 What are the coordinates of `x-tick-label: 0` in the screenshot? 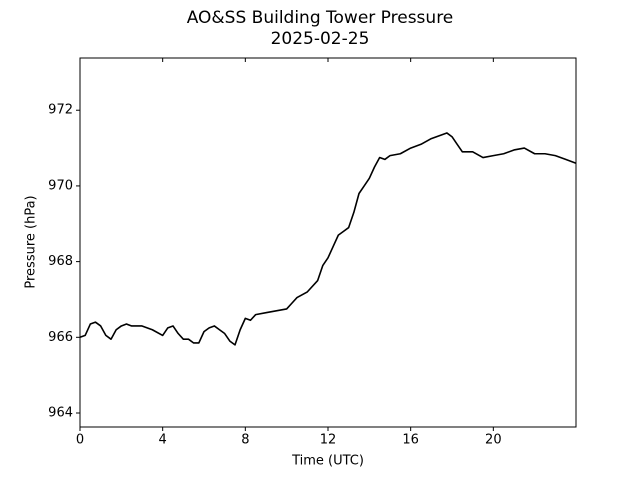 It's located at (80, 440).